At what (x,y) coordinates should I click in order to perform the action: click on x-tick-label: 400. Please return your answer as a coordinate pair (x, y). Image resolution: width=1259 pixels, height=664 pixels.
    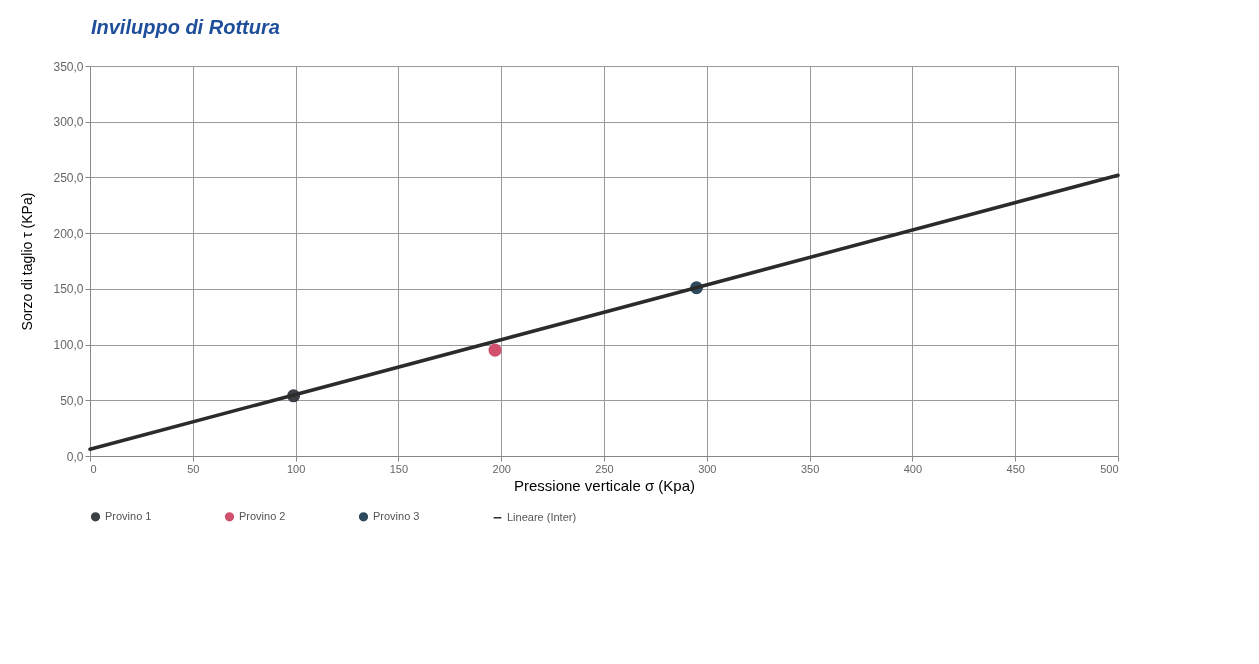
    Looking at the image, I should click on (913, 468).